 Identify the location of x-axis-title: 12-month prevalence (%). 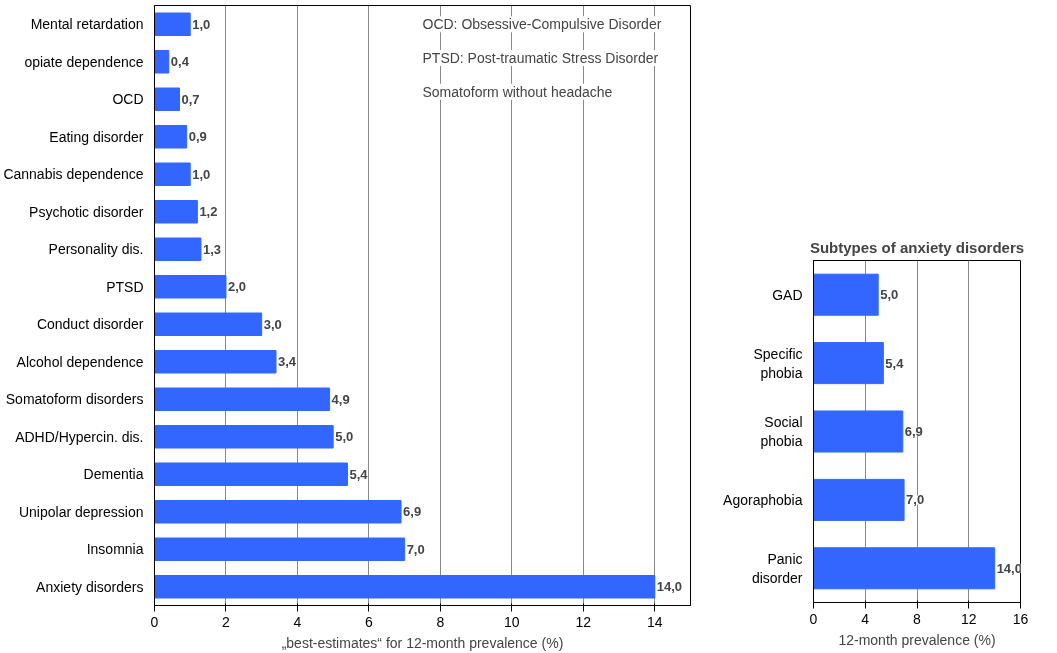
(917, 639).